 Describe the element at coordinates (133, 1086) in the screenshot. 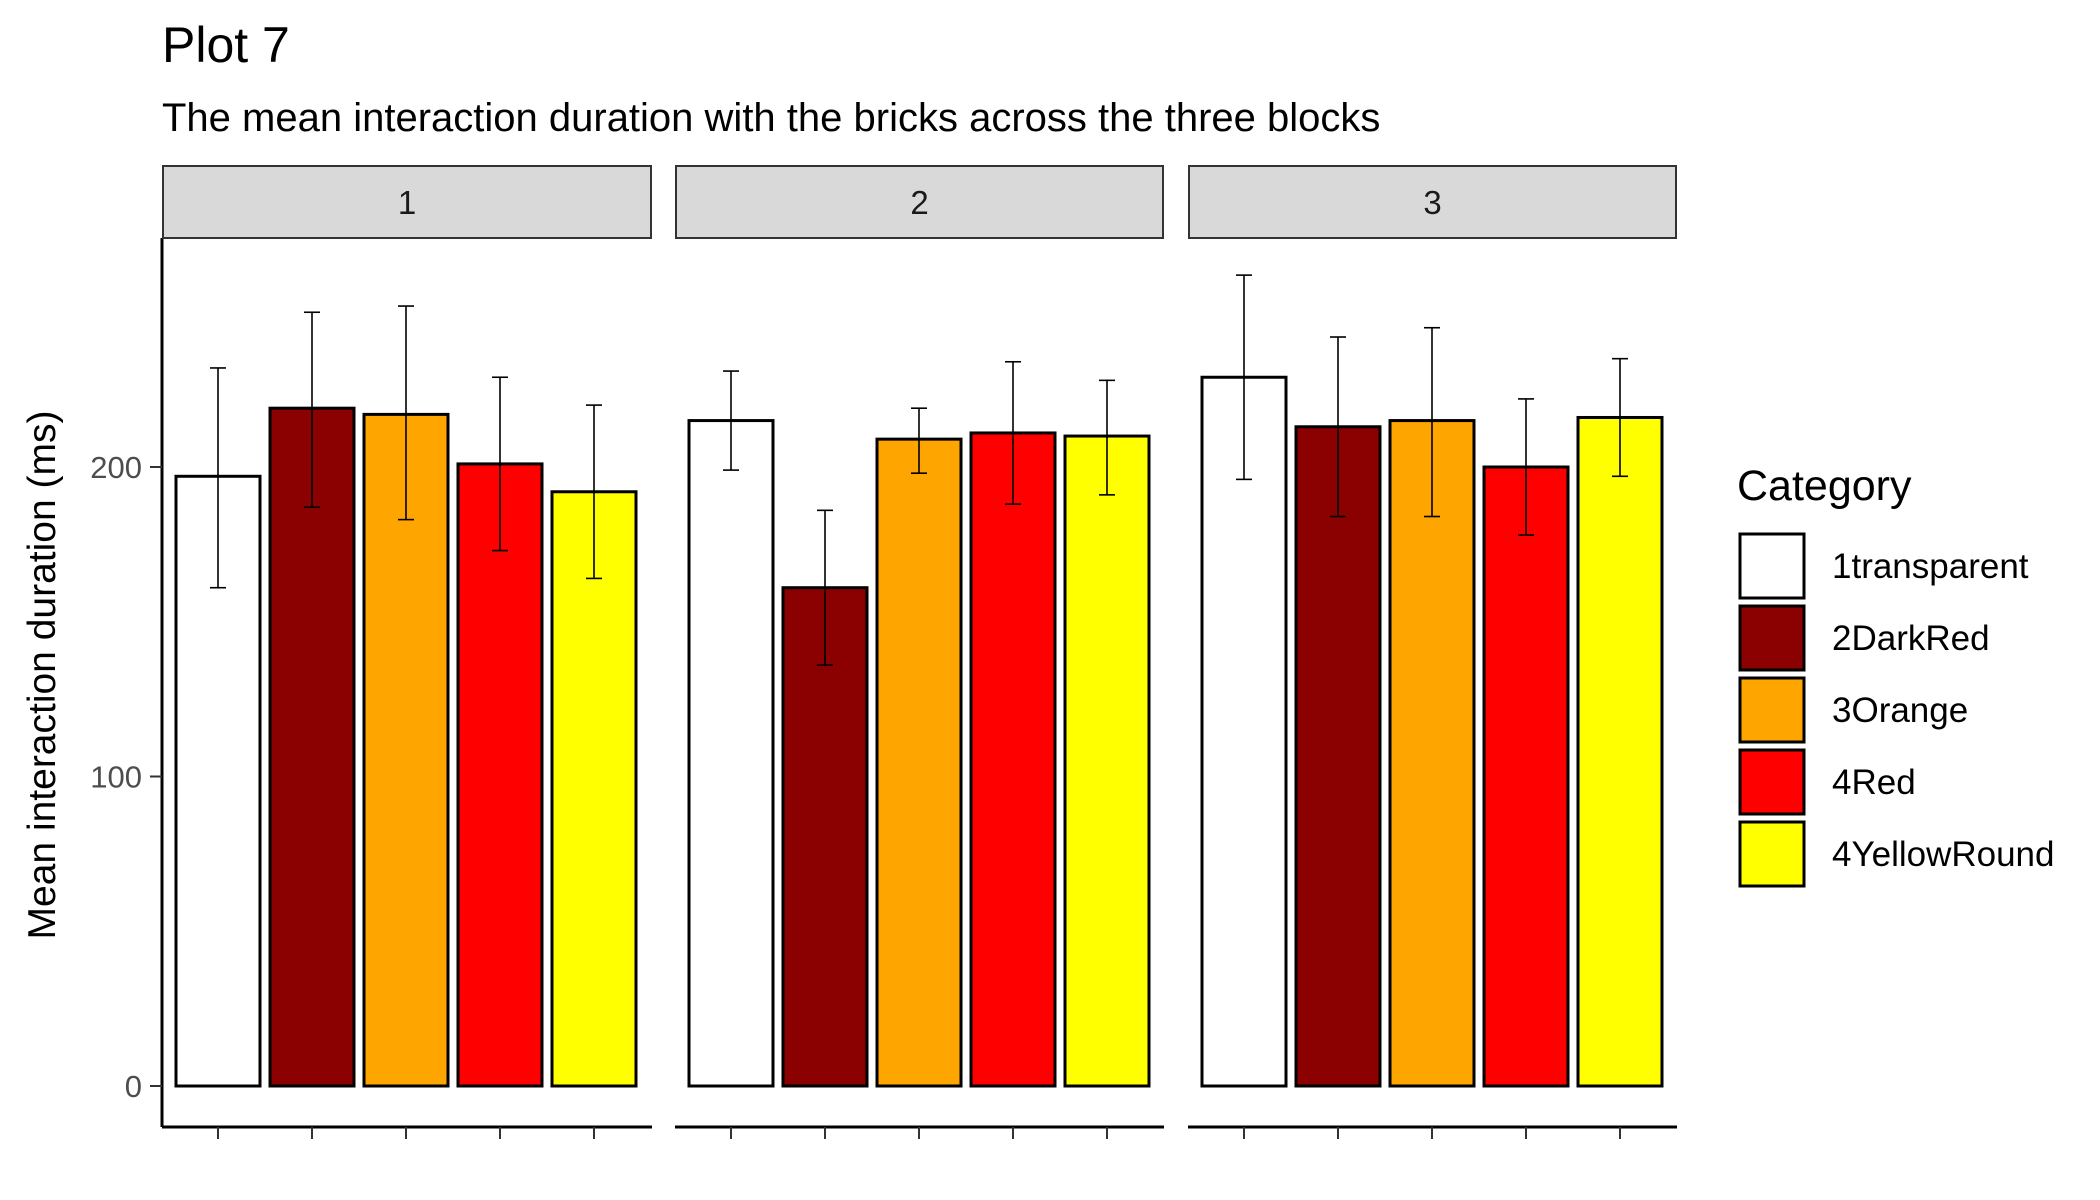

I see `y-tick-label: 0` at that location.